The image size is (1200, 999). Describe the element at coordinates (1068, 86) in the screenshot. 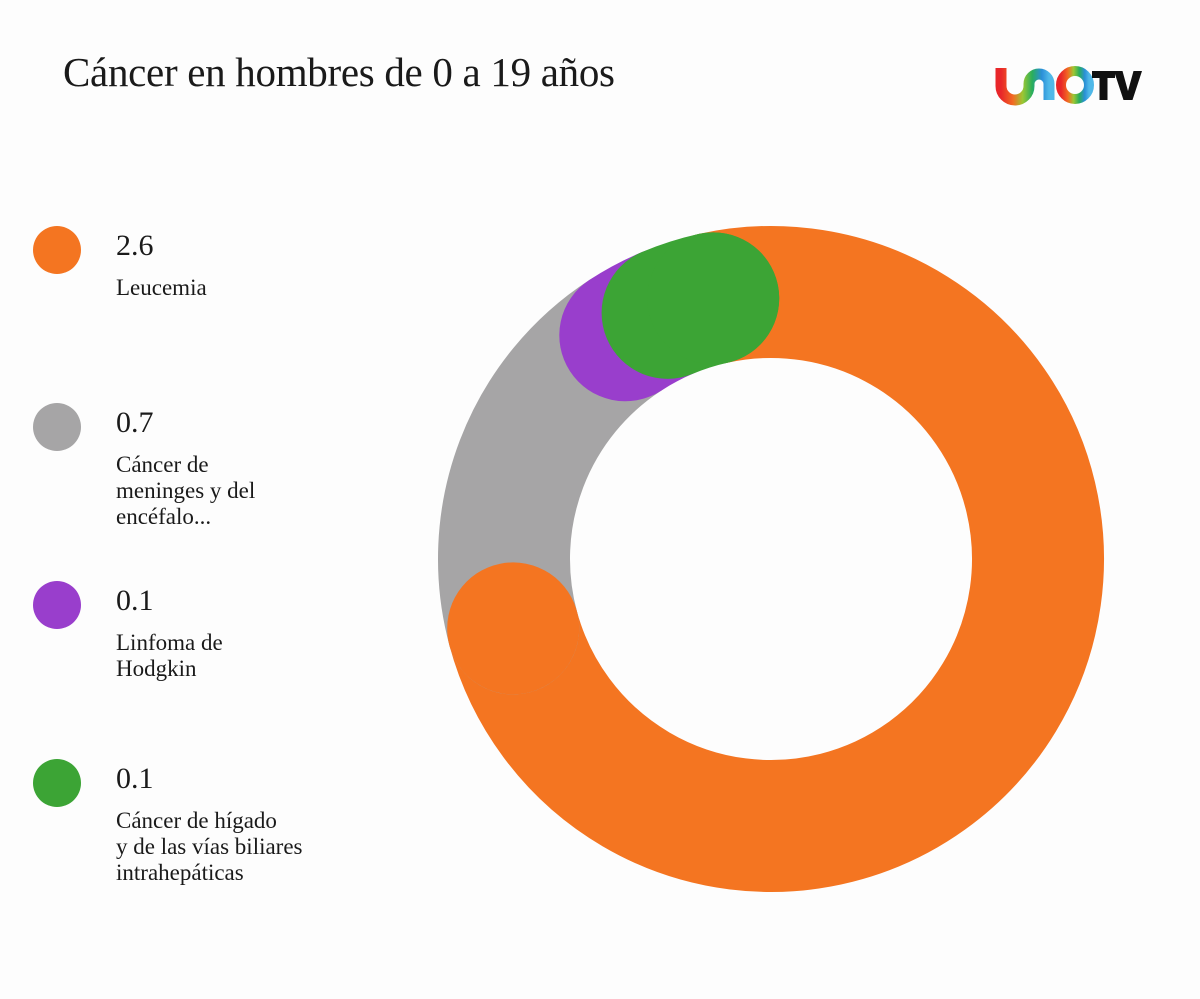

I see `unotv-logo-icon` at that location.